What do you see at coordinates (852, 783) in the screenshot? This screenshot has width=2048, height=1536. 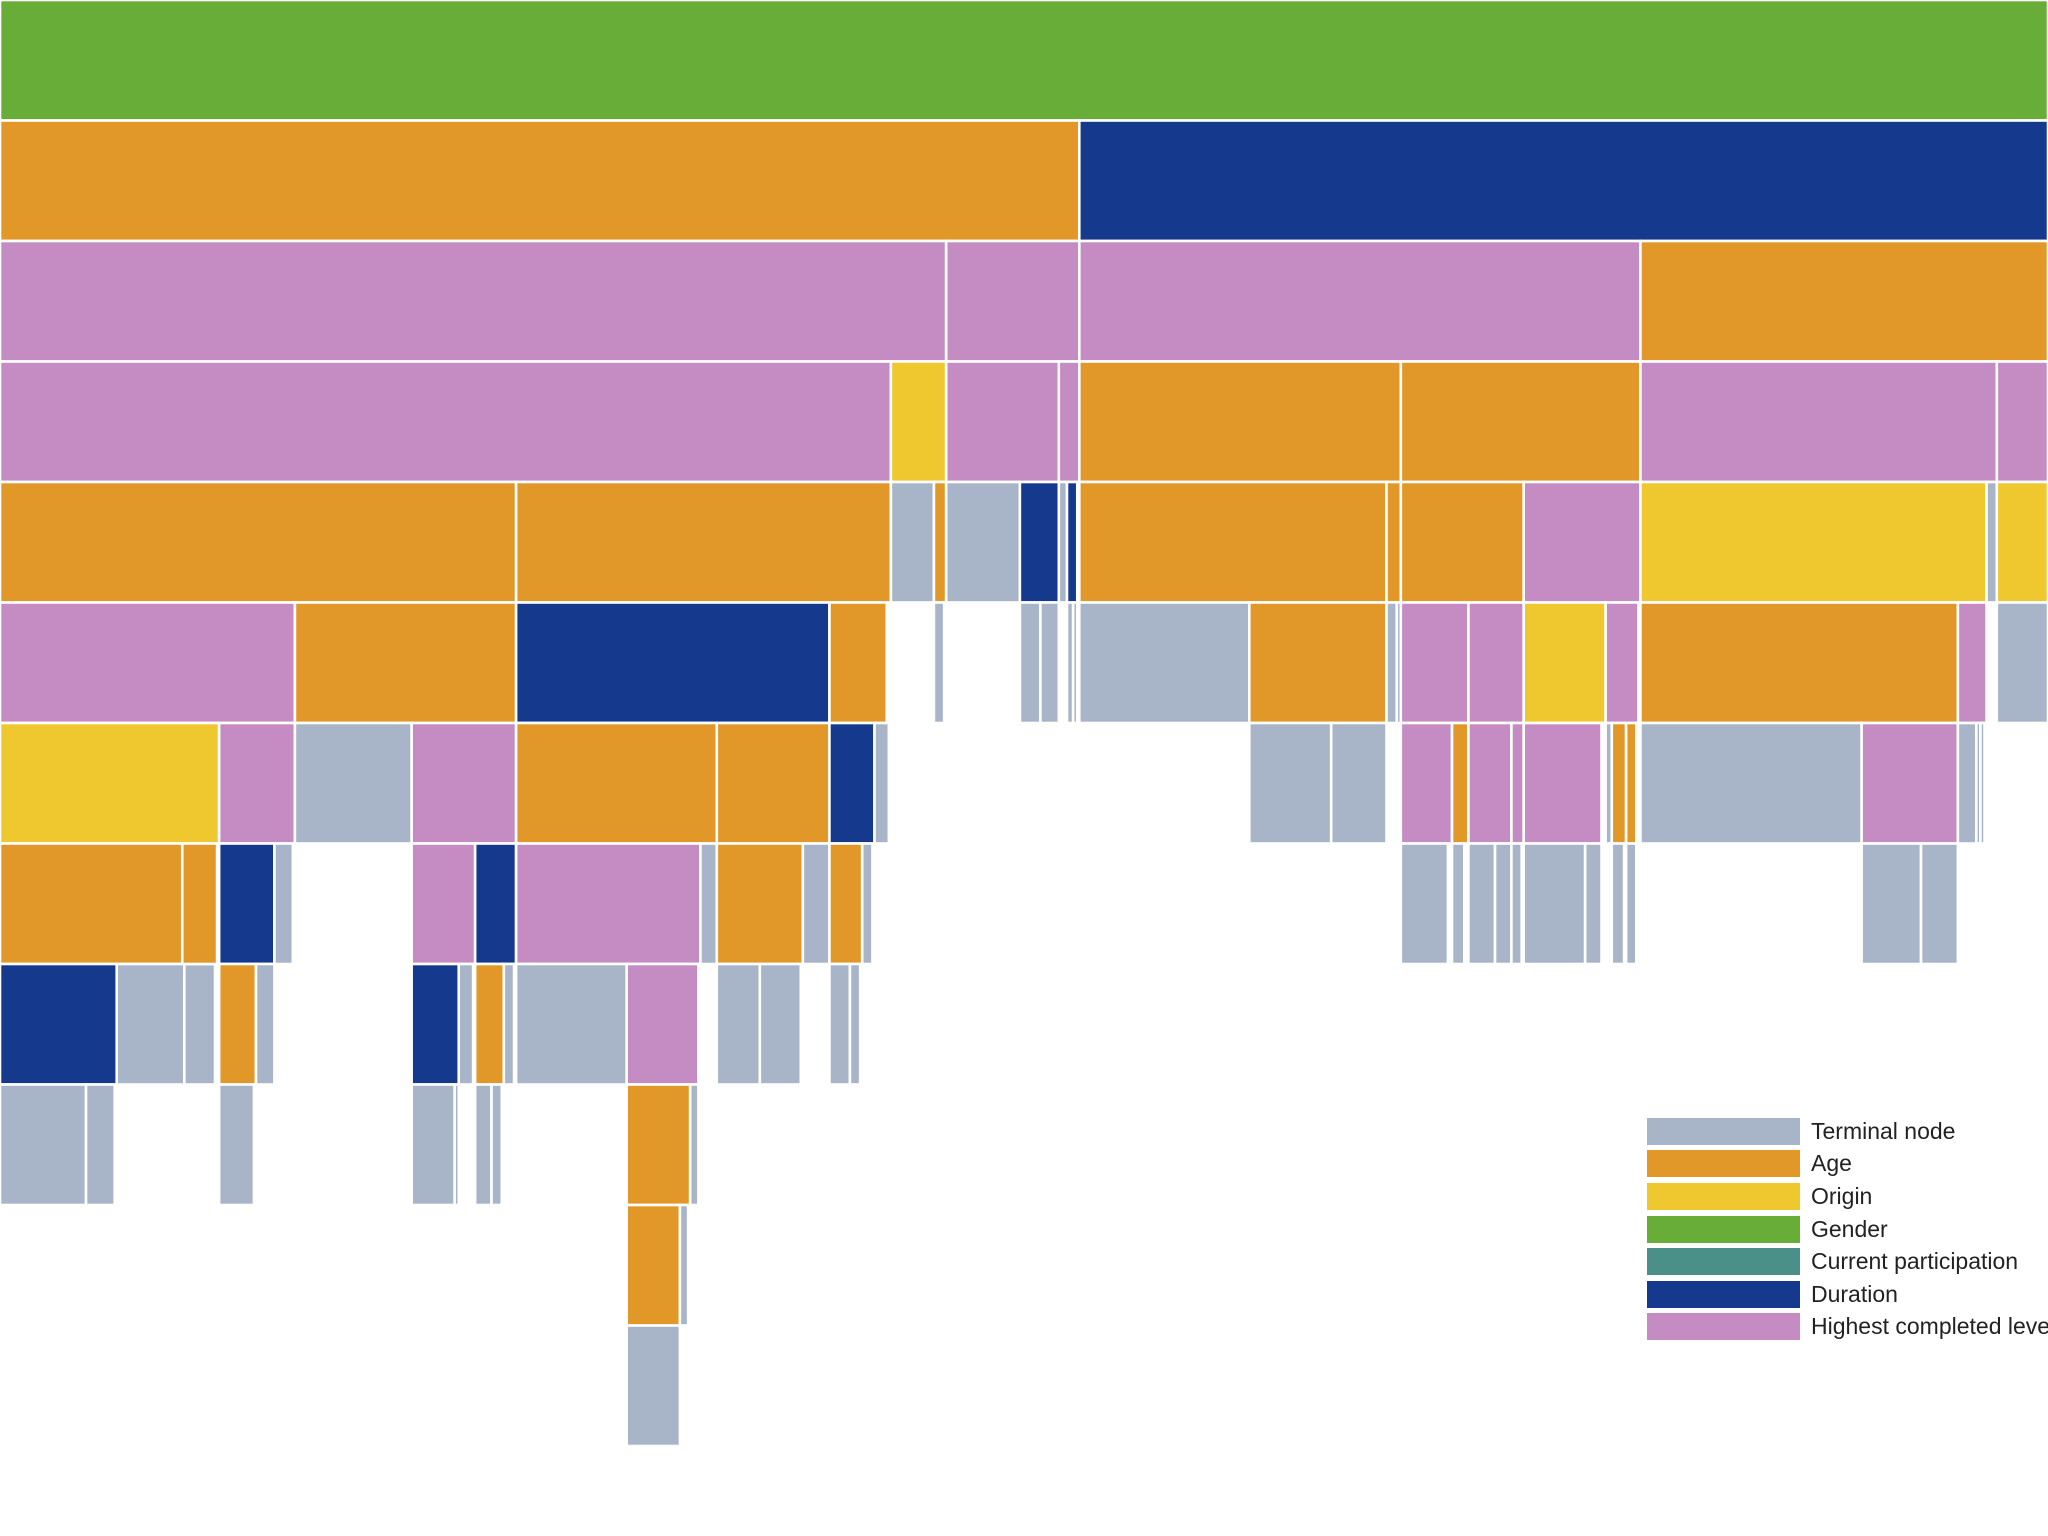 I see `node-duration-d6` at bounding box center [852, 783].